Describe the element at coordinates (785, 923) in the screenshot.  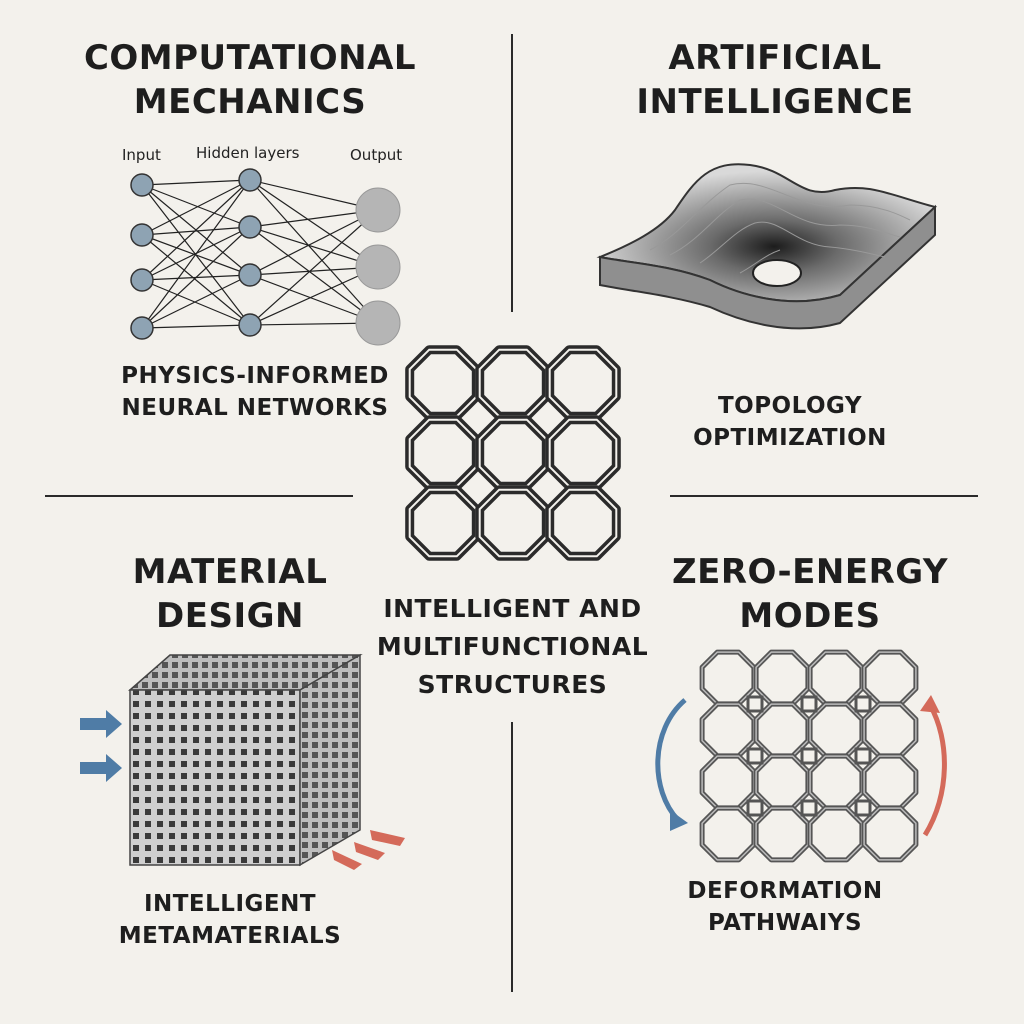
I see `deformation-line-2: PATHWAIYS` at that location.